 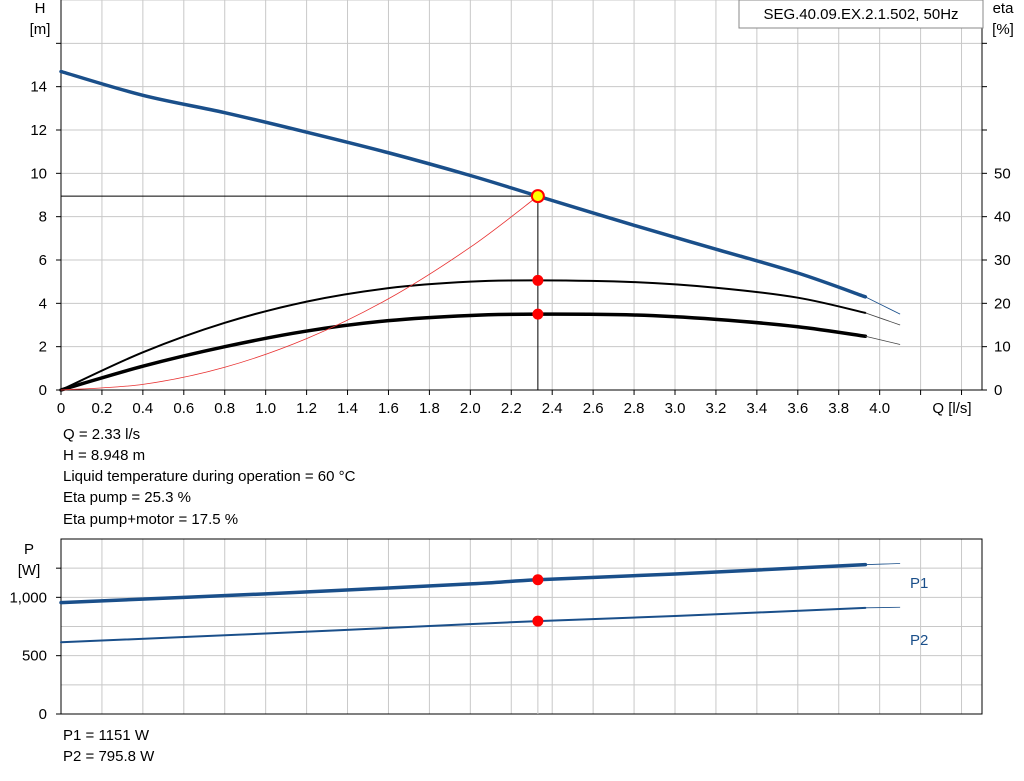 What do you see at coordinates (675, 408) in the screenshot?
I see `x-tick-label: 3.0` at bounding box center [675, 408].